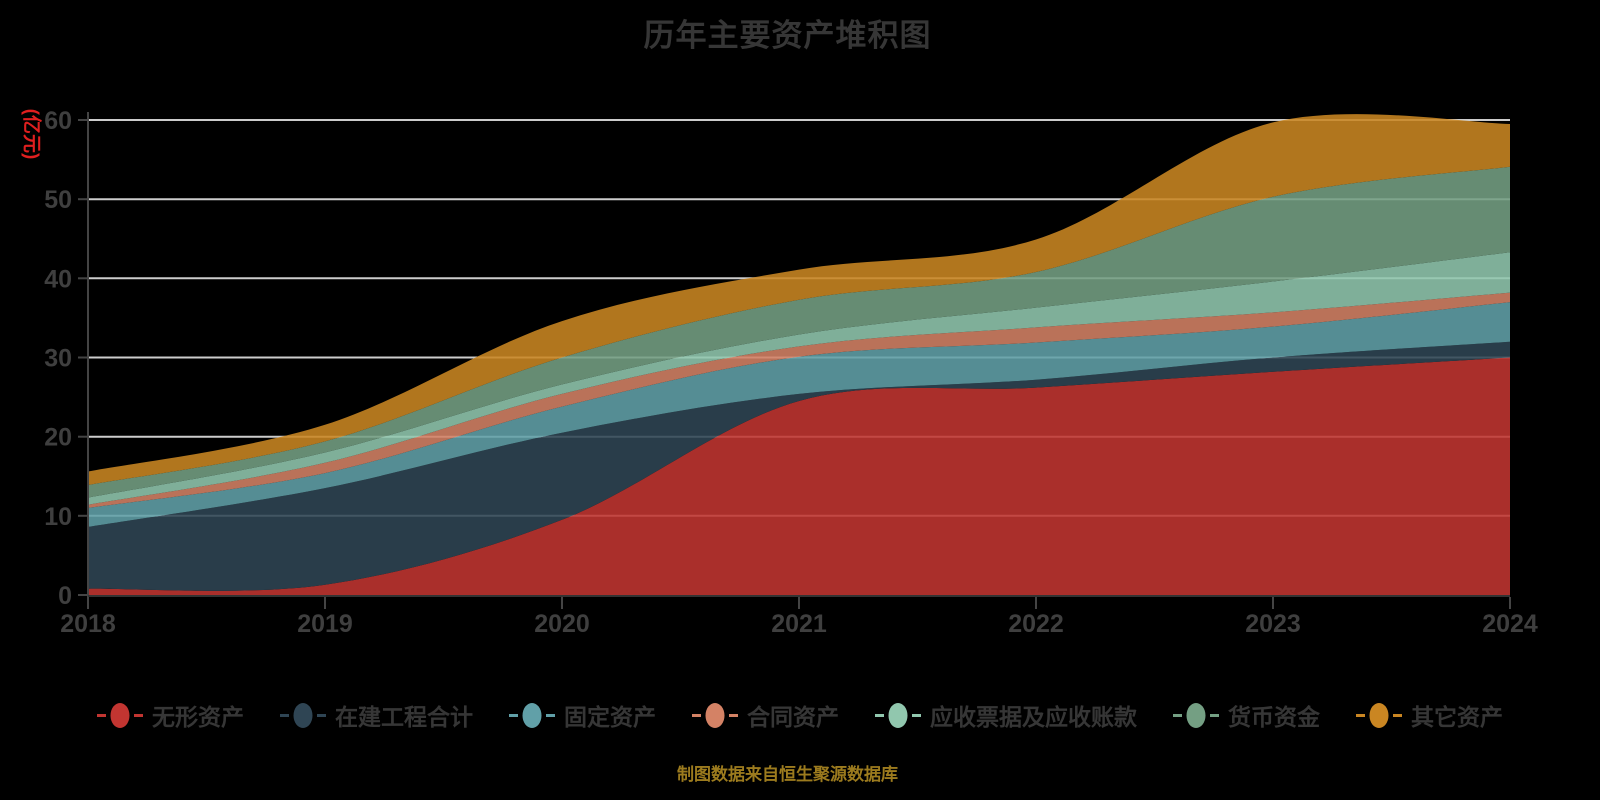 The height and width of the screenshot is (800, 1600). I want to click on chart-legend: 无形资产 在建工程合计 固定资产 合同资产 应收票据及应收账款 货币资金 其它资产, so click(800, 715).